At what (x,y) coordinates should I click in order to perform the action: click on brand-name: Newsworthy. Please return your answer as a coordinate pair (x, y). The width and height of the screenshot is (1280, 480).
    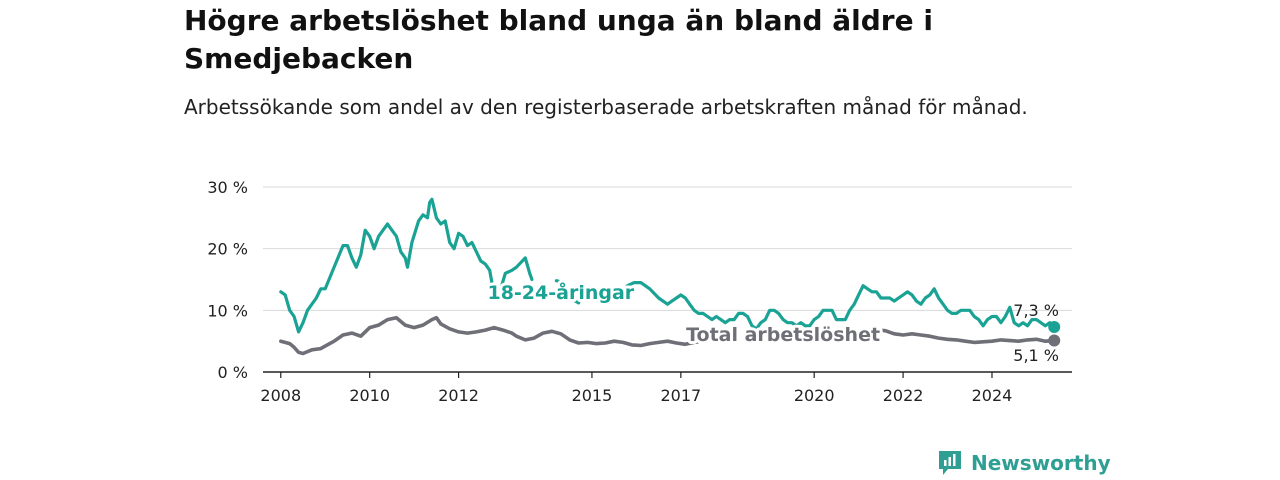
    Looking at the image, I should click on (1041, 463).